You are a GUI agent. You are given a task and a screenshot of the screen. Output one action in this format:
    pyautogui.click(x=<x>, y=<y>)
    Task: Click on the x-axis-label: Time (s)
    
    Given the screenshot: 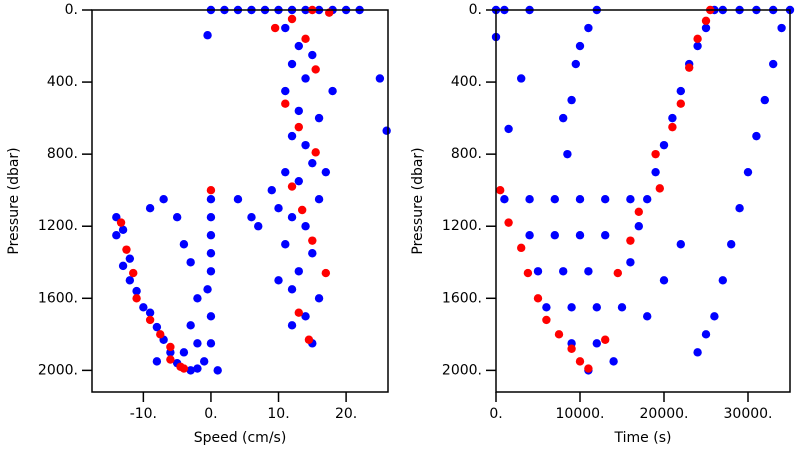 What is the action you would take?
    pyautogui.click(x=643, y=438)
    